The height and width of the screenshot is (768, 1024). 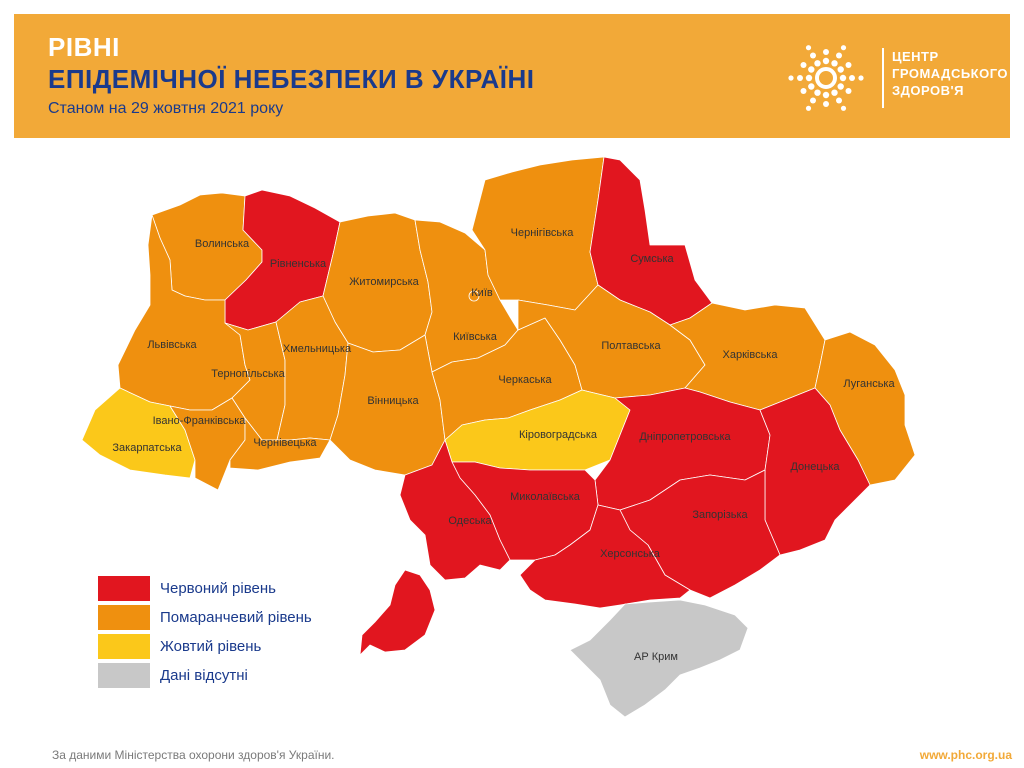 I want to click on legend-swatch-gray, so click(x=124, y=675).